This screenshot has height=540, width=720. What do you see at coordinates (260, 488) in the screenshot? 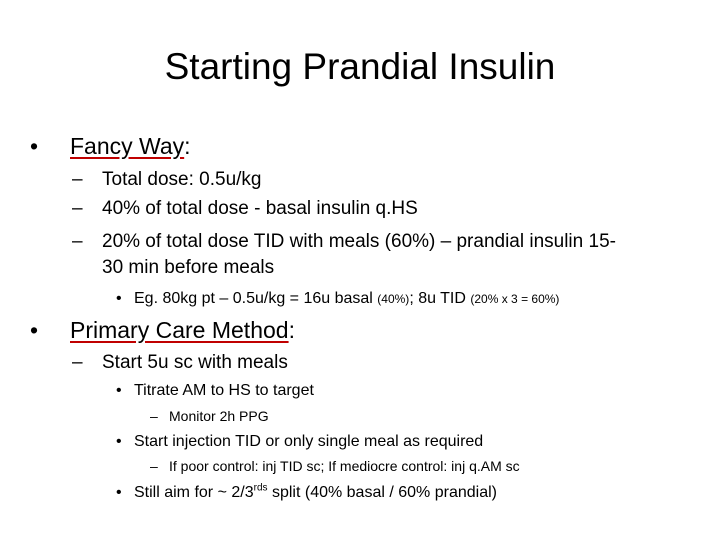
I see `split-sup: rds` at bounding box center [260, 488].